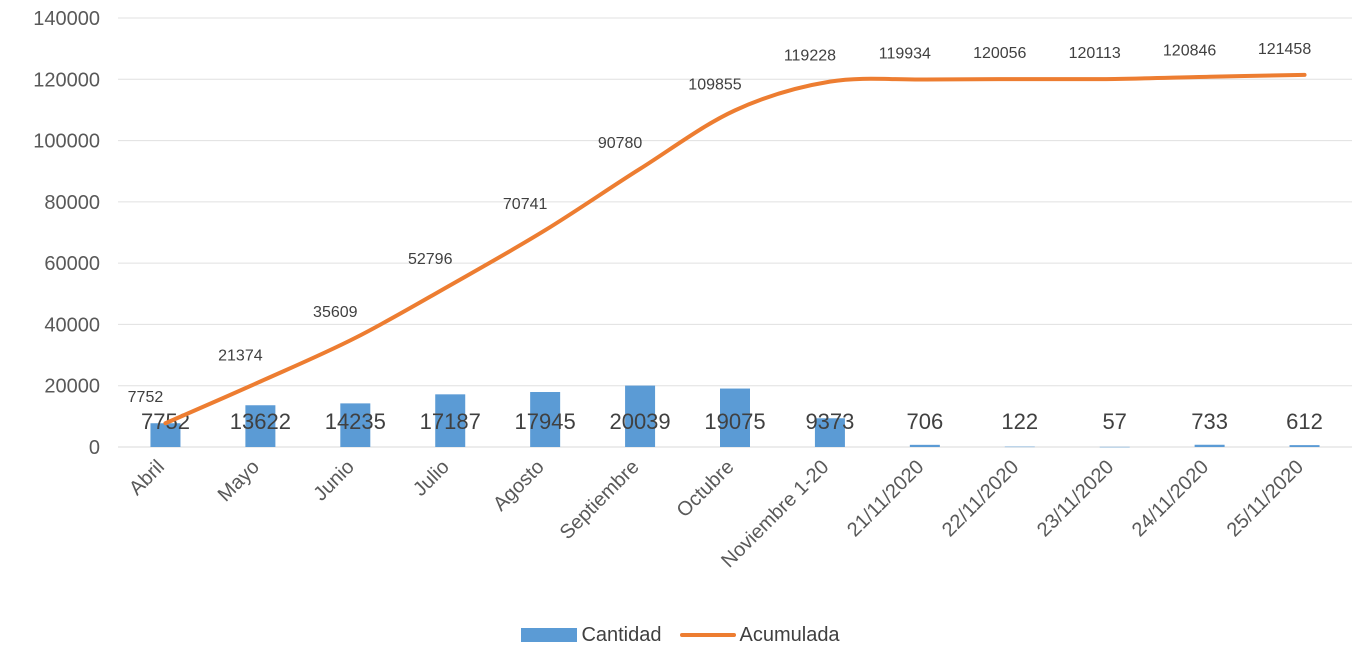 The width and height of the screenshot is (1361, 655). Describe the element at coordinates (1114, 421) in the screenshot. I see `bar-data-label: 57` at that location.